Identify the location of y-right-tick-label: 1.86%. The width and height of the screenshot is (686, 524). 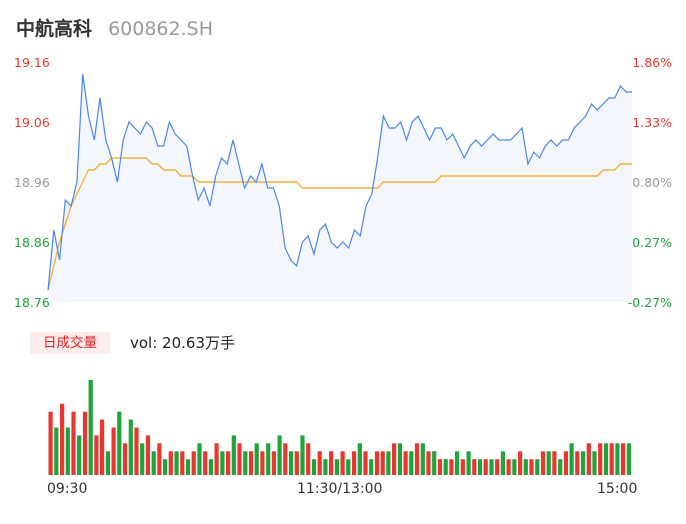
(652, 62).